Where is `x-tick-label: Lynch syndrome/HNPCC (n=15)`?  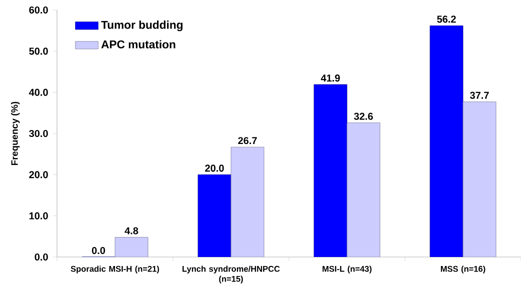
x-tick-label: Lynch syndrome/HNPCC (n=15) is located at coordinates (231, 275).